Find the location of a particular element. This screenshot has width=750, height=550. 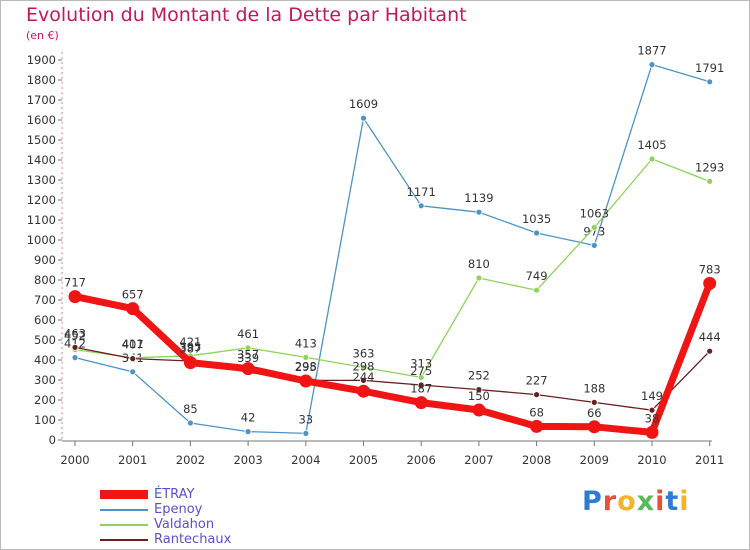

data-label-epenoy: 1139 is located at coordinates (478, 198).